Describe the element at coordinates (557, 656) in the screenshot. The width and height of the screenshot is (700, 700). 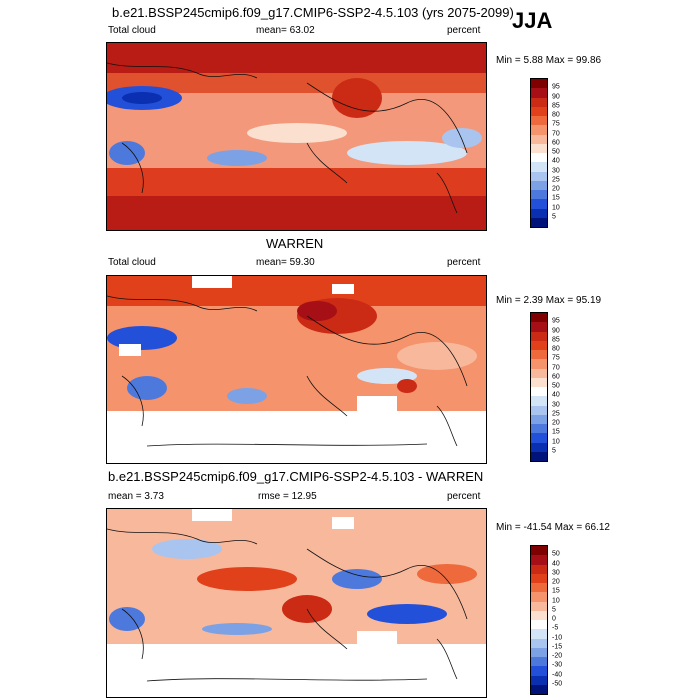
I see `colorbar-tick-label: -20` at that location.